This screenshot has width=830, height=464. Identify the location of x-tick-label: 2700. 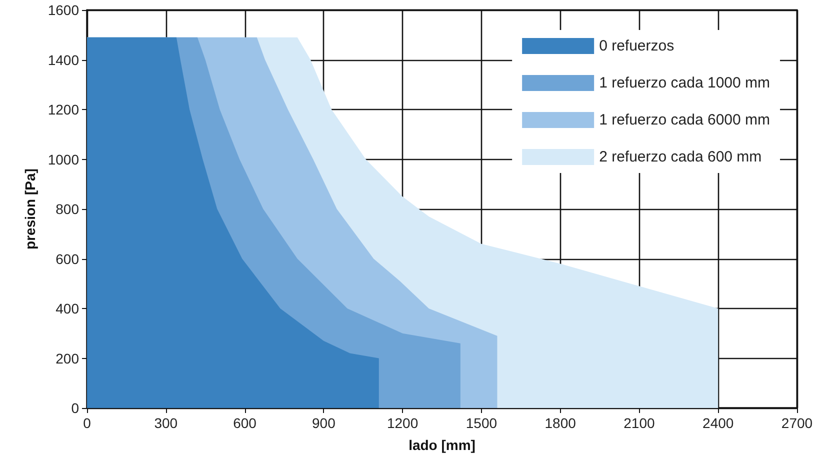
(797, 423).